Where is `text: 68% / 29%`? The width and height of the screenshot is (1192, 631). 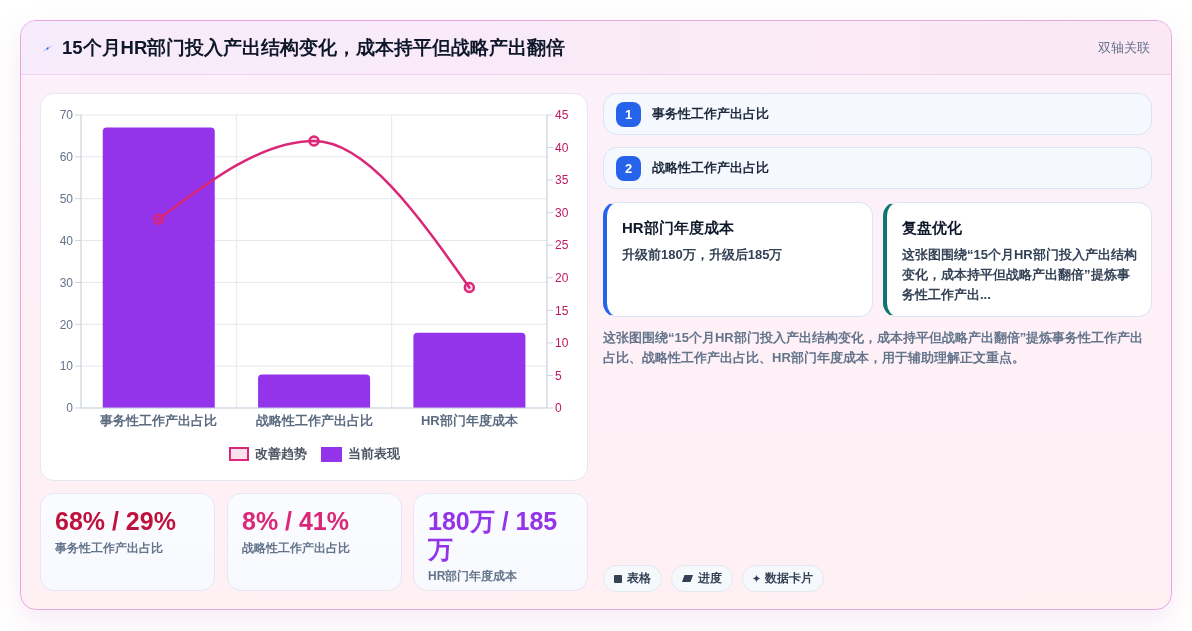
text: 68% / 29% is located at coordinates (115, 521).